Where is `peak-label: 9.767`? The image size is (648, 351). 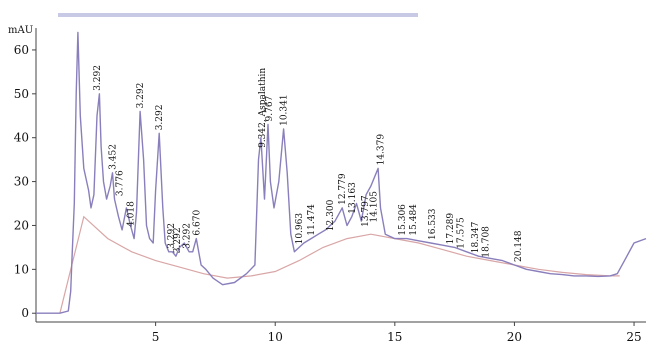 peak-label: 9.767 is located at coordinates (270, 108).